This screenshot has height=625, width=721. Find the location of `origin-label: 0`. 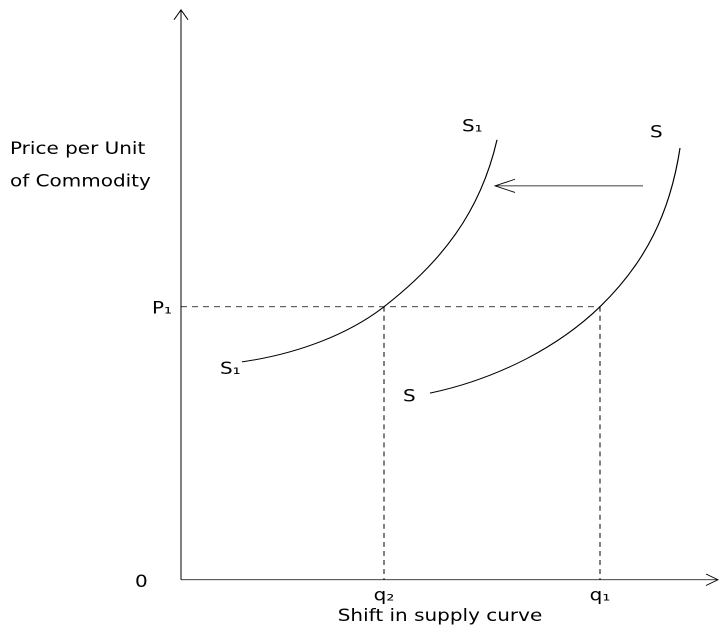

origin-label: 0 is located at coordinates (141, 582).